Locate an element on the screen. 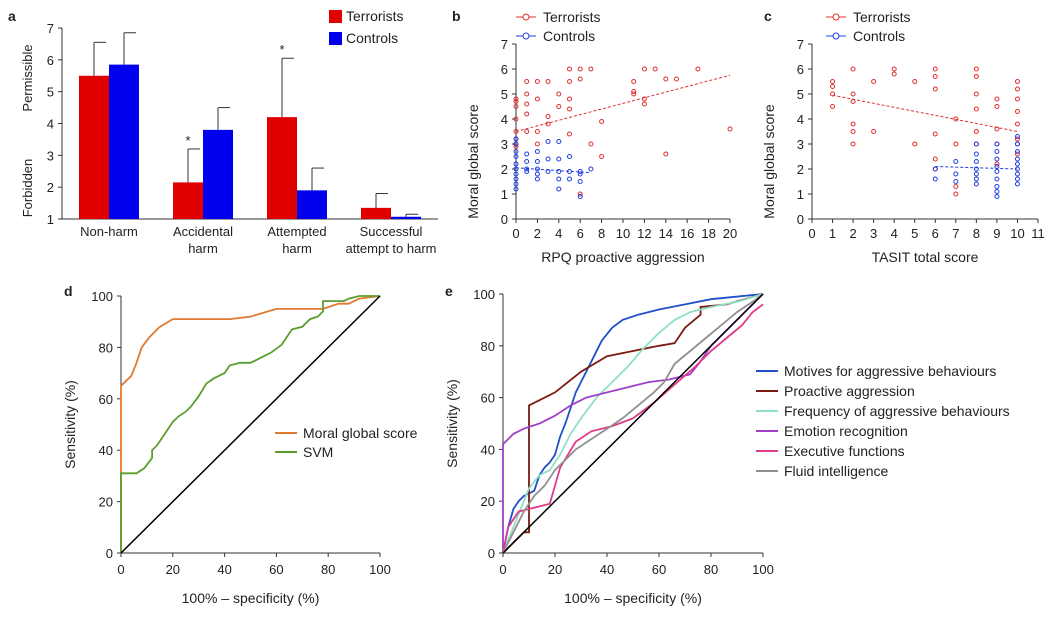 Image resolution: width=1062 pixels, height=618 pixels. panel-label-e: e is located at coordinates (449, 291).